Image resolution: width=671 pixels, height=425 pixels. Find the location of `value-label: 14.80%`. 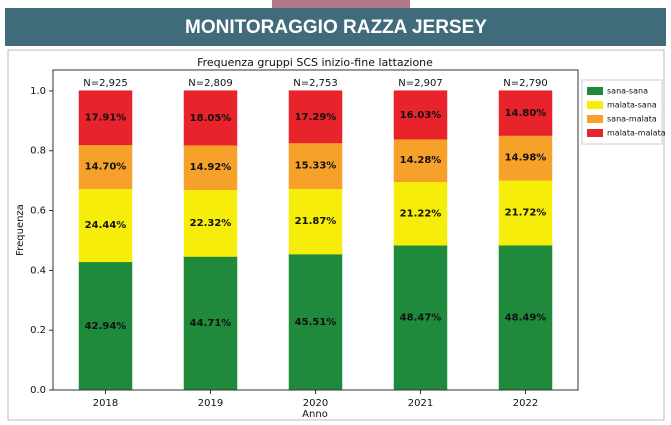

value-label: 14.80% is located at coordinates (526, 113).